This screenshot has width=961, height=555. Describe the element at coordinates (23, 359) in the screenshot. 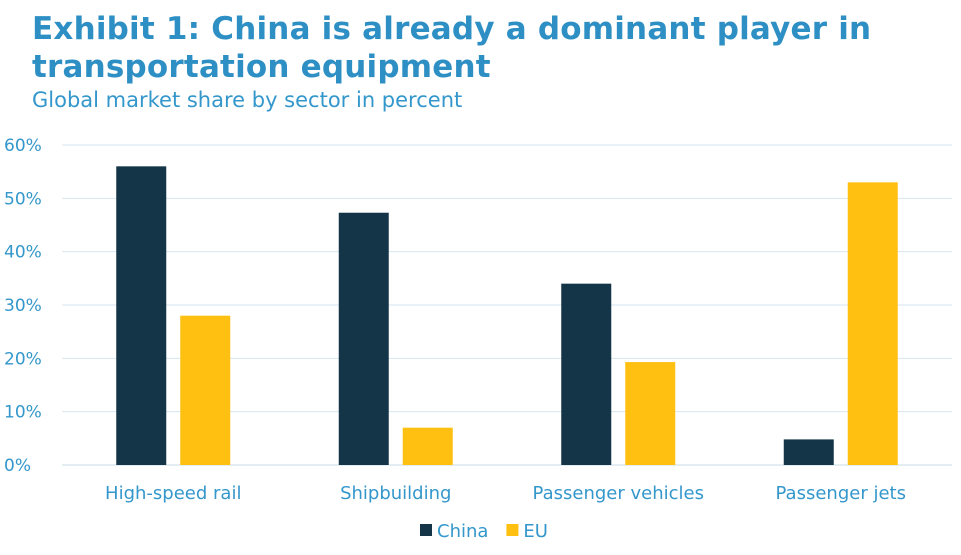

I see `y-tick-label: 20%` at that location.